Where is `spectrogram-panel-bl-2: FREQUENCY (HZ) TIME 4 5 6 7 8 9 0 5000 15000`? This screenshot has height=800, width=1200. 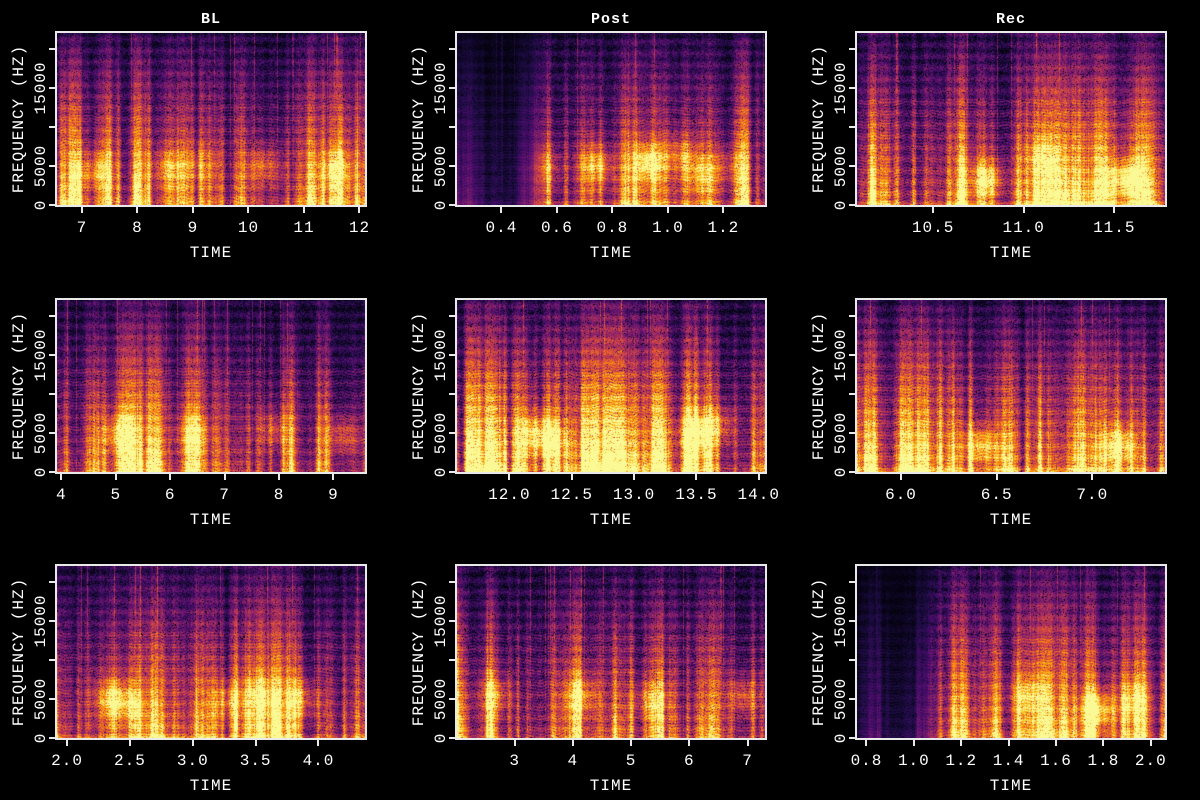 spectrogram-panel-bl-2: FREQUENCY (HZ) TIME 4 5 6 7 8 9 0 5000 15000 is located at coordinates (200, 400).